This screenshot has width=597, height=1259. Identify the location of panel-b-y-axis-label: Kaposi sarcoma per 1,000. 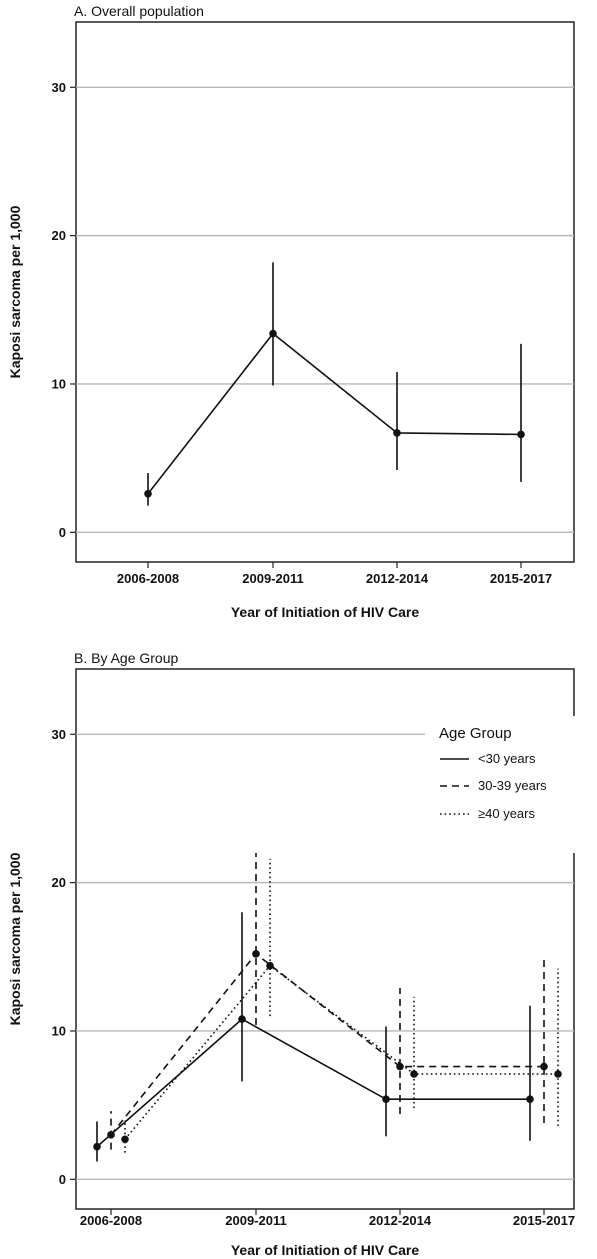
(15, 938).